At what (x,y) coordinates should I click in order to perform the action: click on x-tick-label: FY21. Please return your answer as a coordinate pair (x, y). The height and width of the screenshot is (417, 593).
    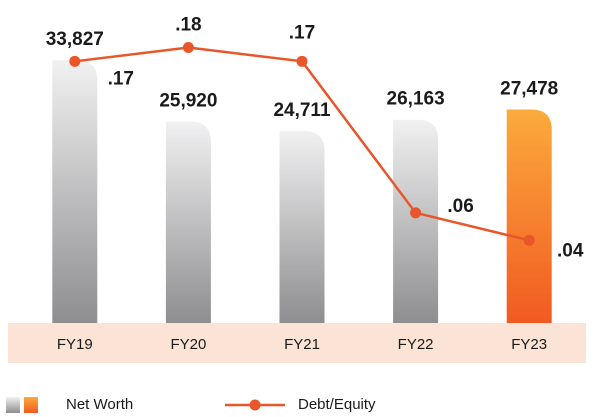
    Looking at the image, I should click on (302, 344).